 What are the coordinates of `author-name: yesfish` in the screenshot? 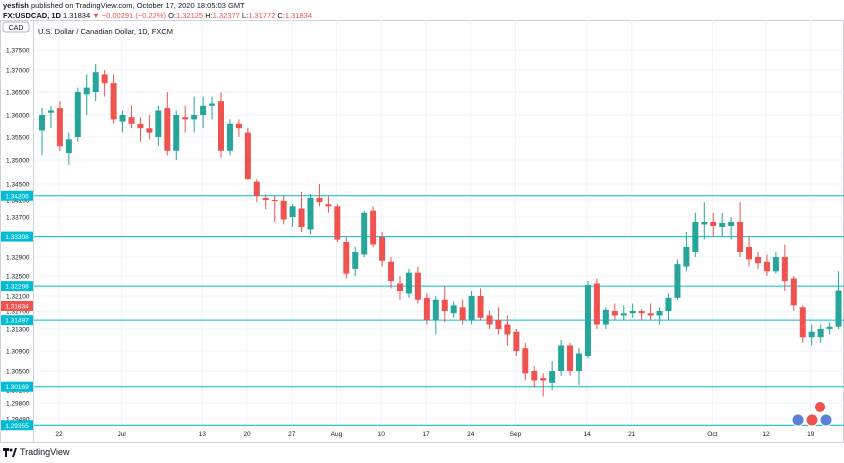 It's located at (16, 5).